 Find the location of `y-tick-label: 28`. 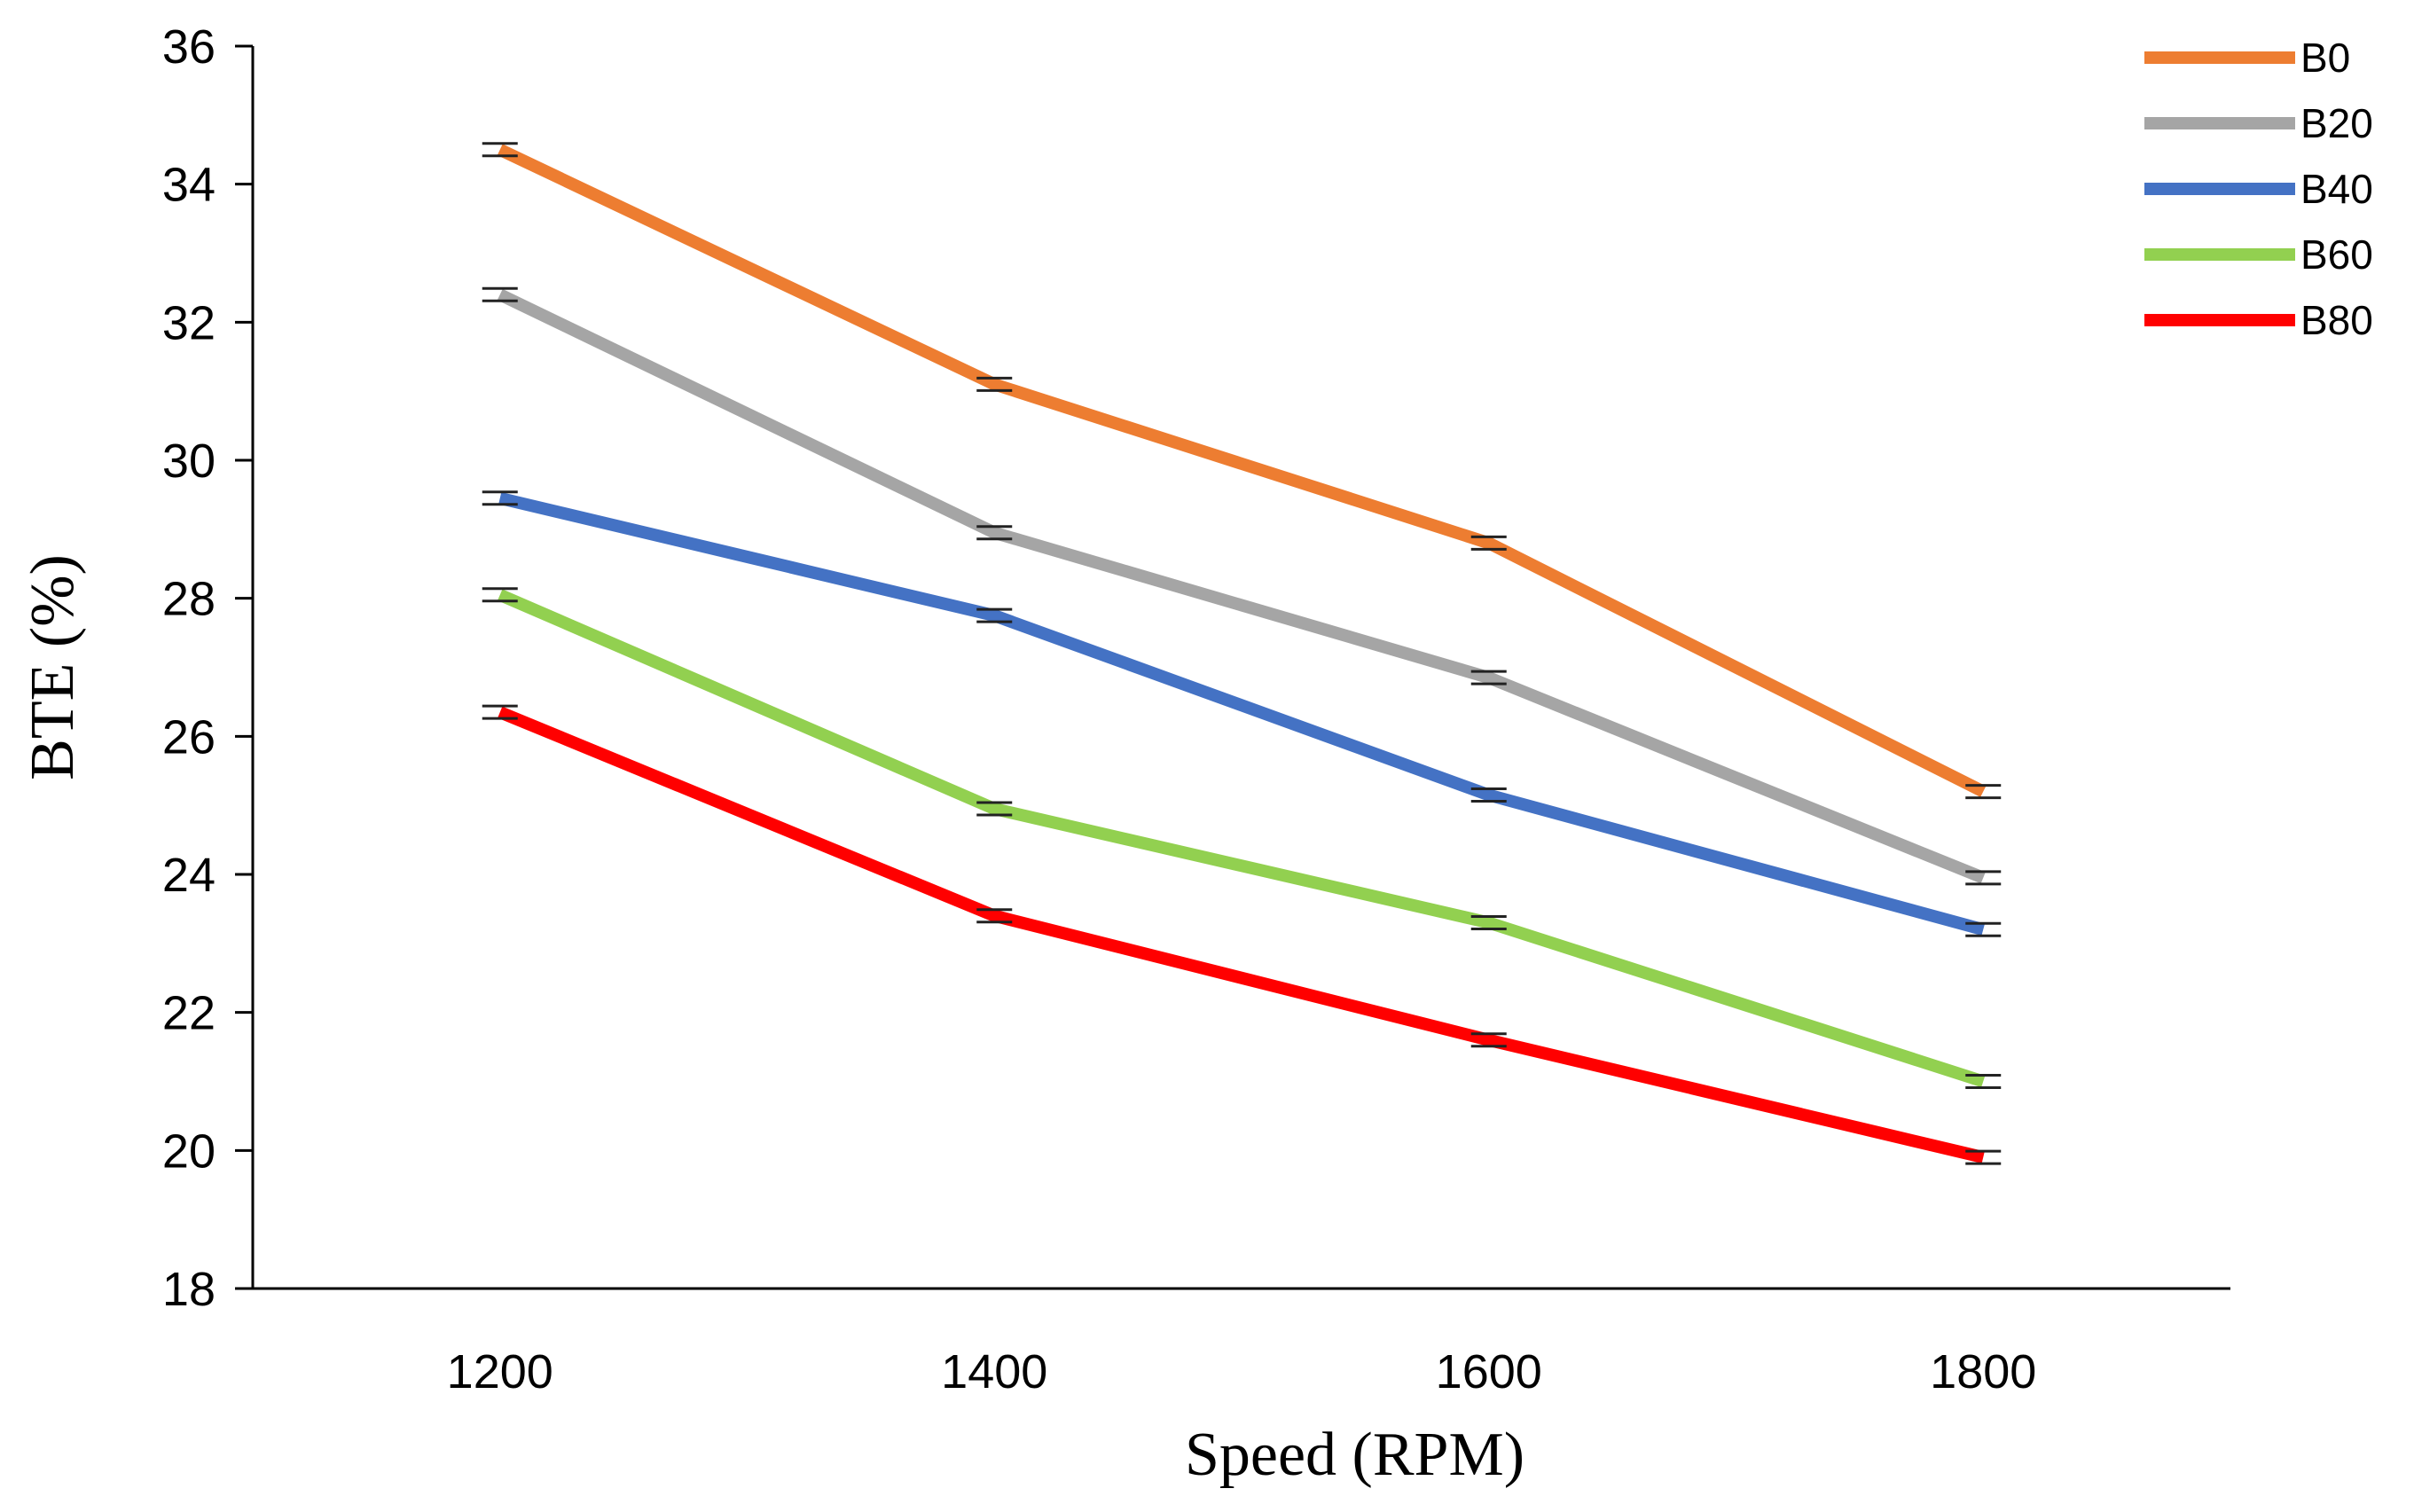

y-tick-label: 28 is located at coordinates (189, 599).